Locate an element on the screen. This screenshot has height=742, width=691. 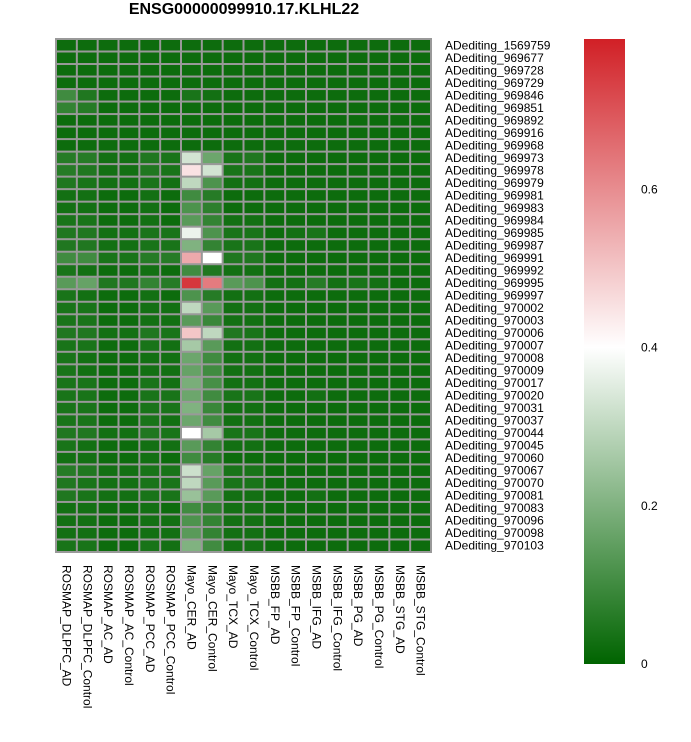
column-label: ROSMAP_AC_AD is located at coordinates (108, 614).